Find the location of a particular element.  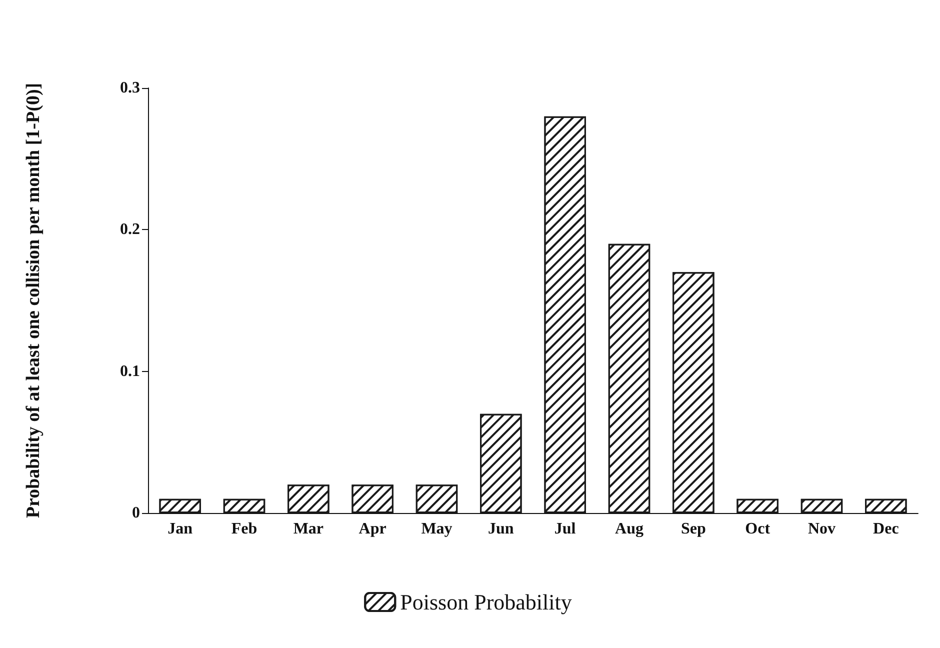

x-tick-label: Oct is located at coordinates (758, 529).